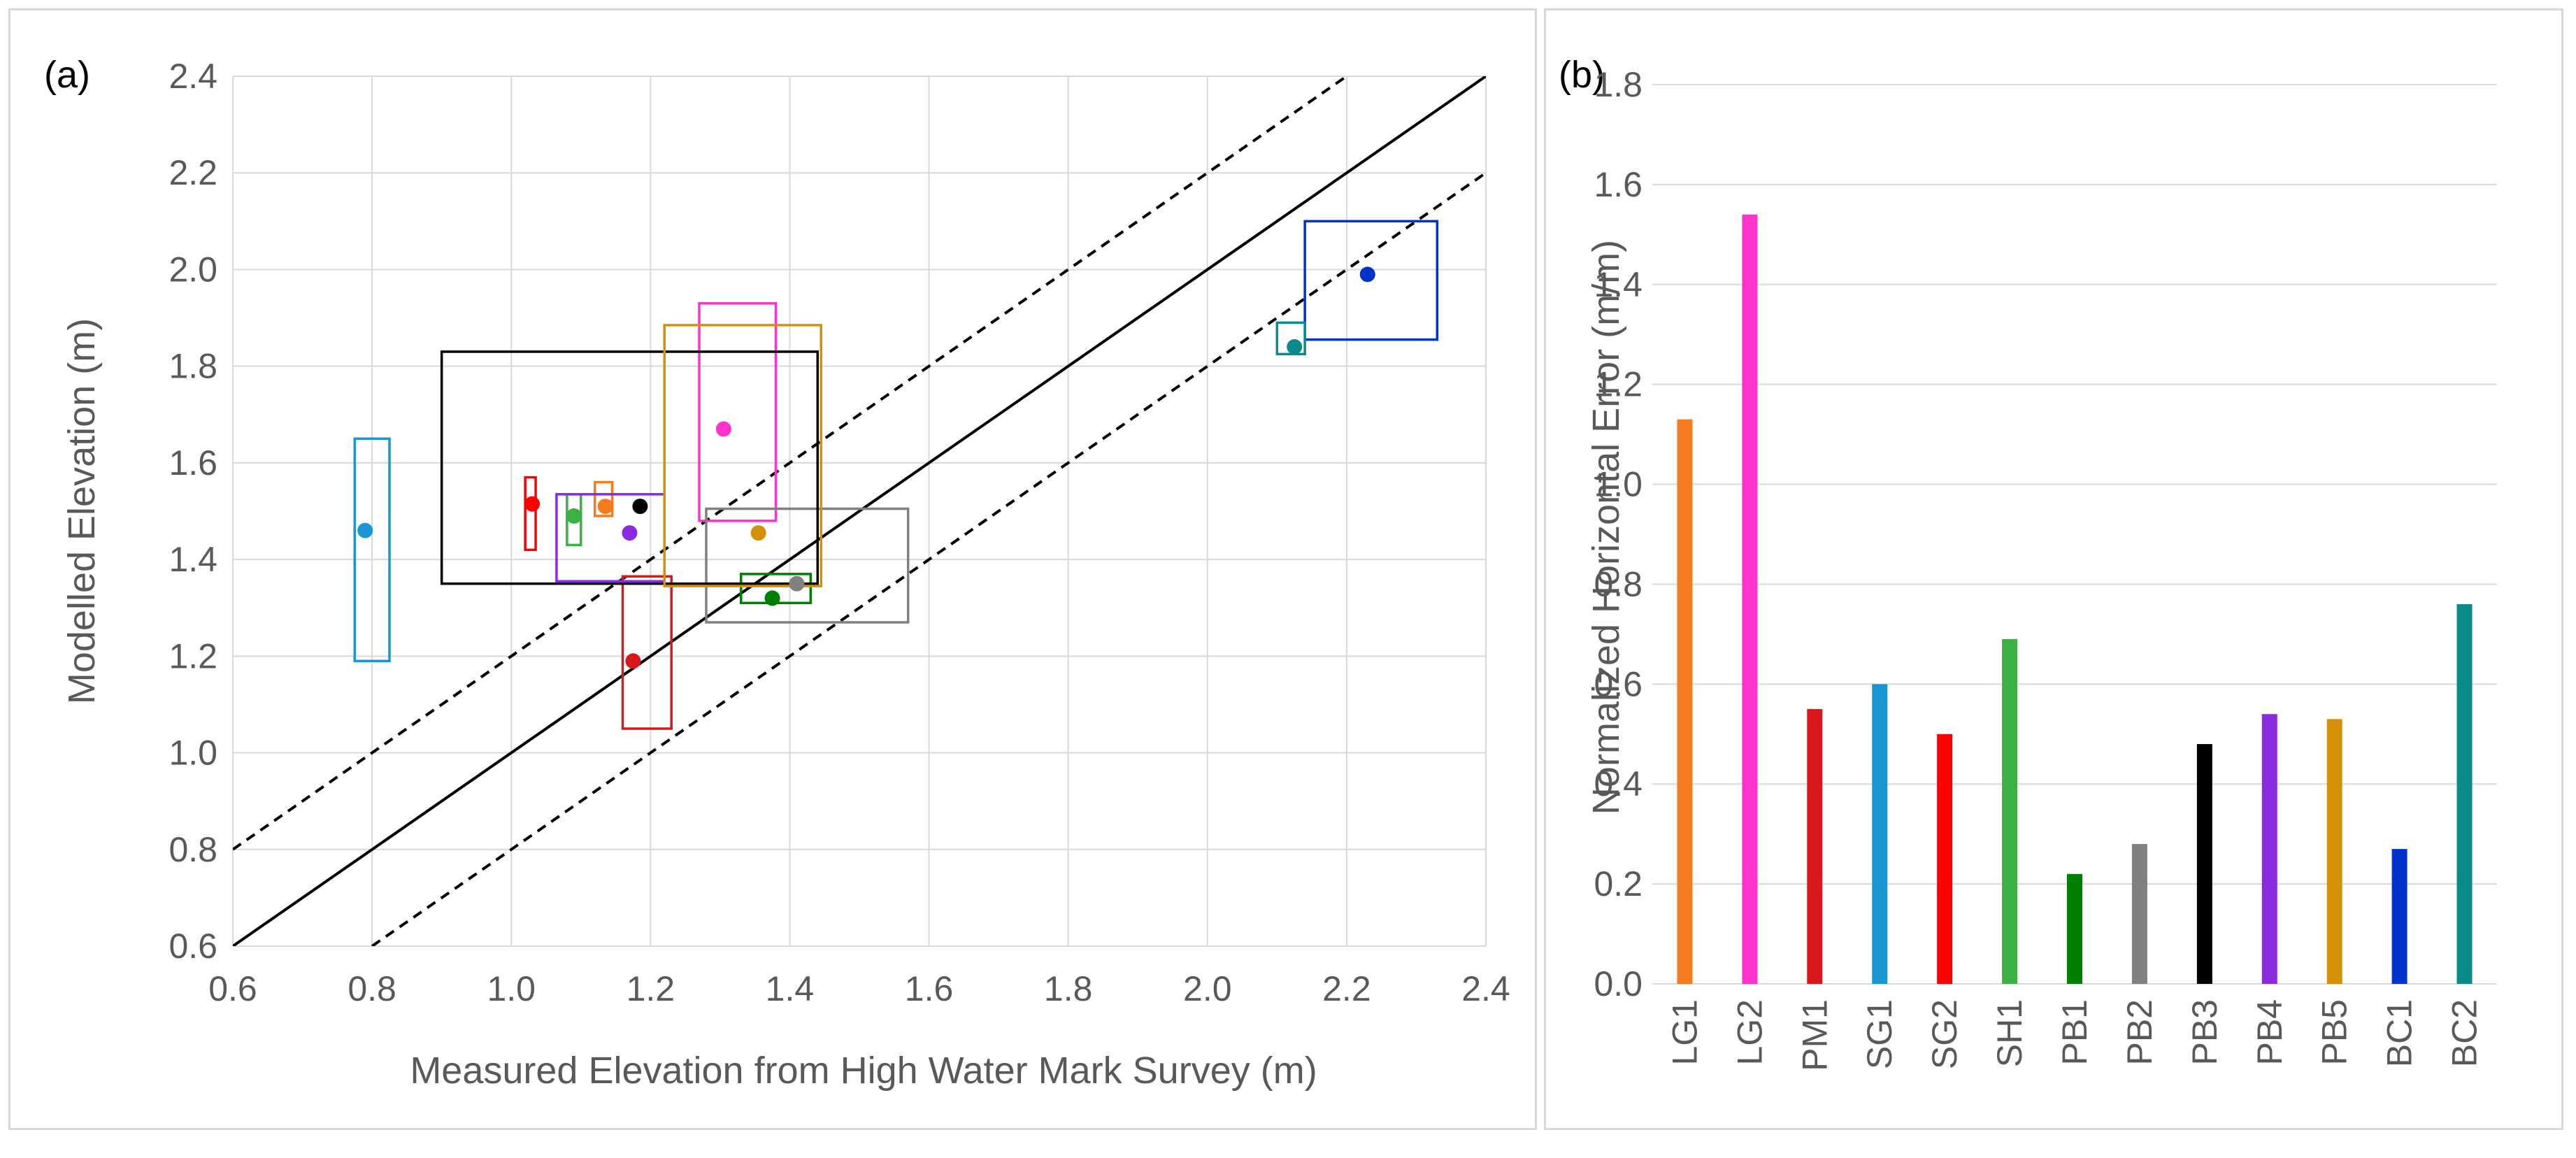 This screenshot has height=1158, width=2576. Describe the element at coordinates (1618, 883) in the screenshot. I see `y-tick-label: 0.2` at that location.